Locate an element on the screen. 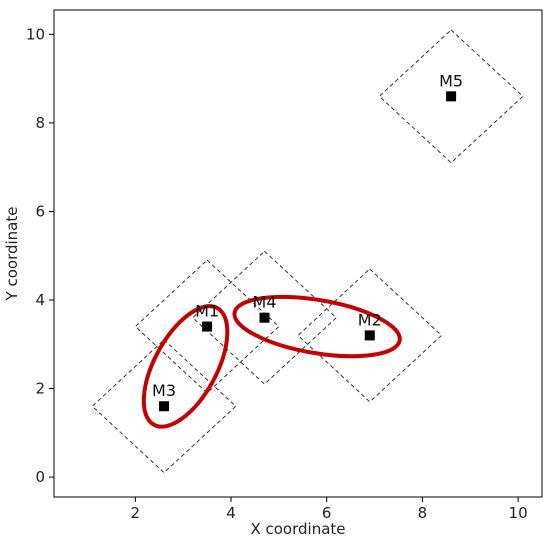 The width and height of the screenshot is (550, 542). point-label-m2: M2 is located at coordinates (370, 319).